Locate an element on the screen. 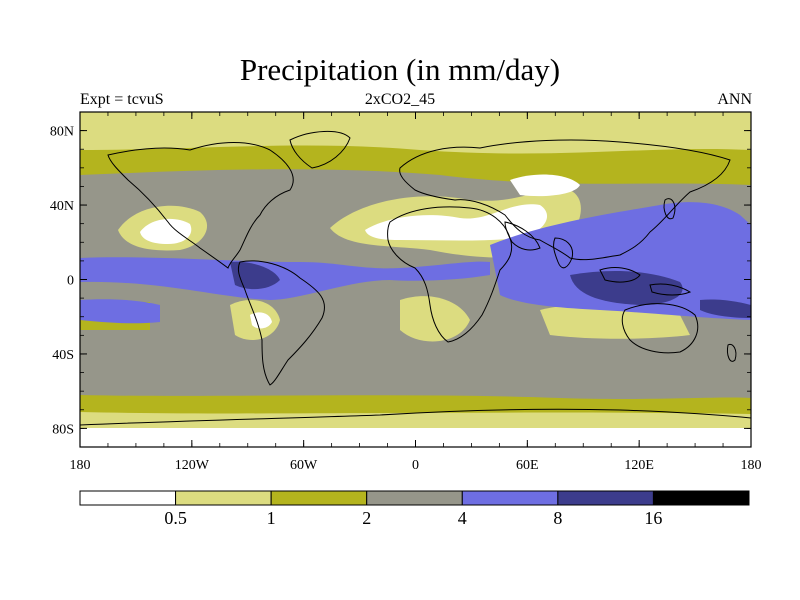 This screenshot has height=600, width=800. season-label: ANN is located at coordinates (734, 99).